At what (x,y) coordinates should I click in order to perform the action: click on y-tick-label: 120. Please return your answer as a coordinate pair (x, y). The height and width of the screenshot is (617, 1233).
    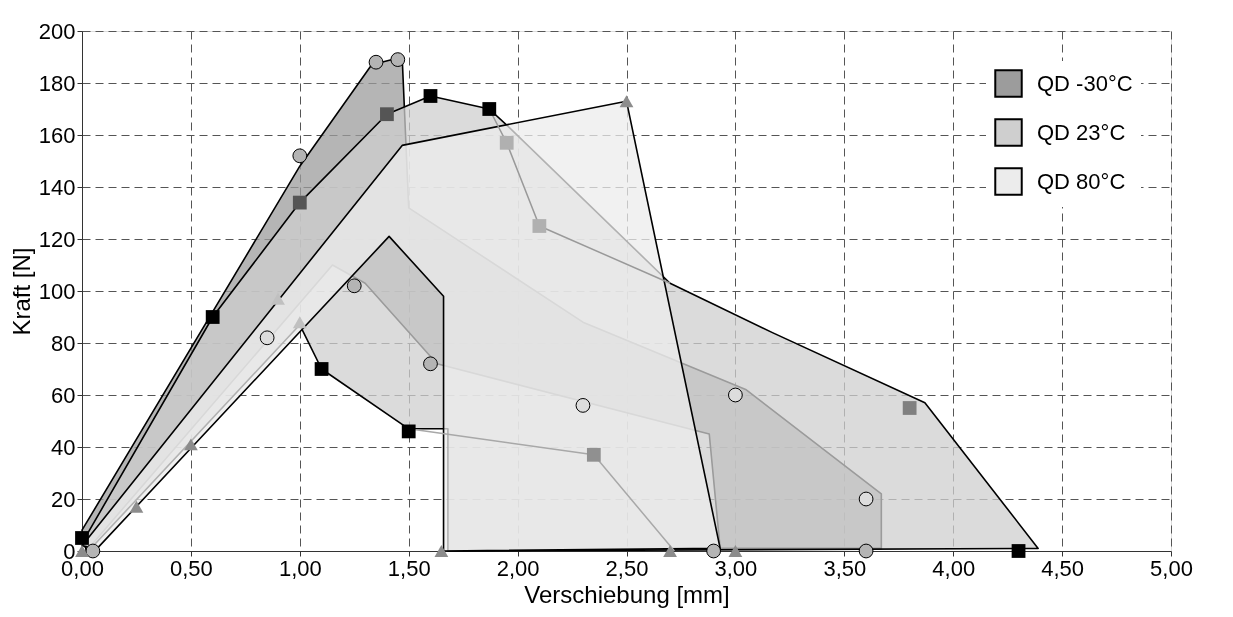
    Looking at the image, I should click on (57, 239).